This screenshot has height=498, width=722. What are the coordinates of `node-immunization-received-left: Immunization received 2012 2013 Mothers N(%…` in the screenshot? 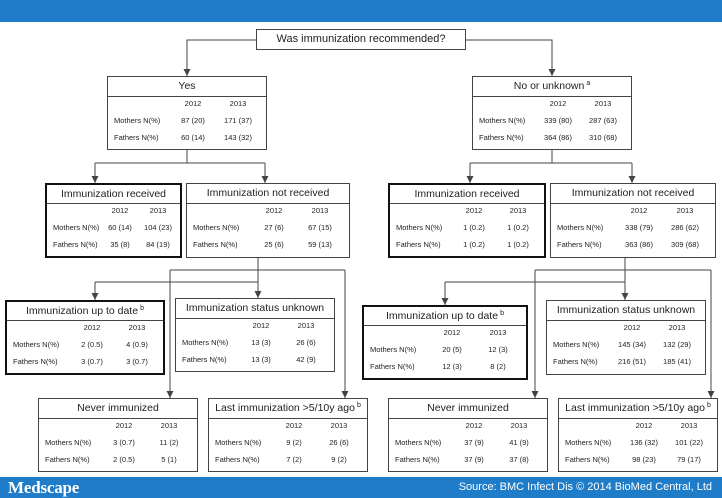 It's located at (113, 220).